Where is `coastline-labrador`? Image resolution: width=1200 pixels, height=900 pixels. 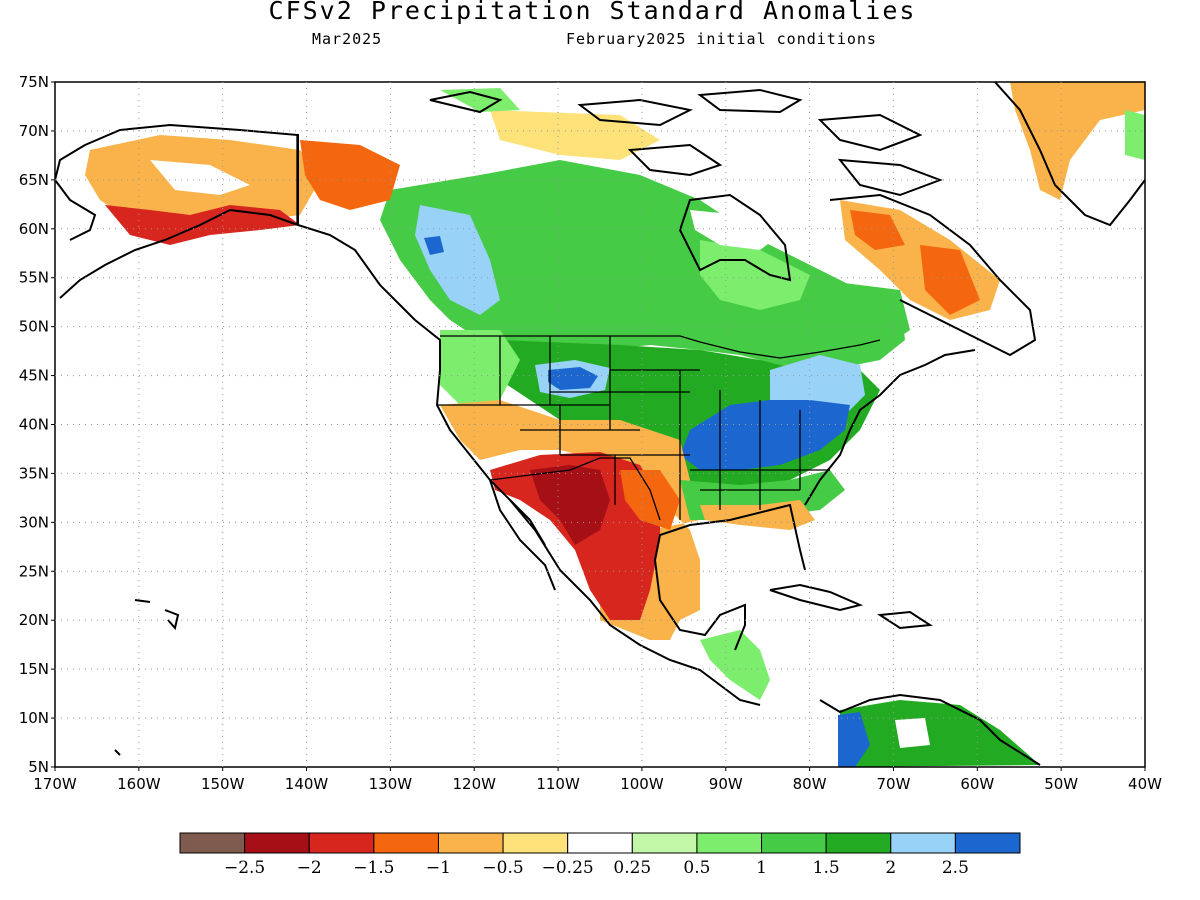
coastline-labrador is located at coordinates (933, 275).